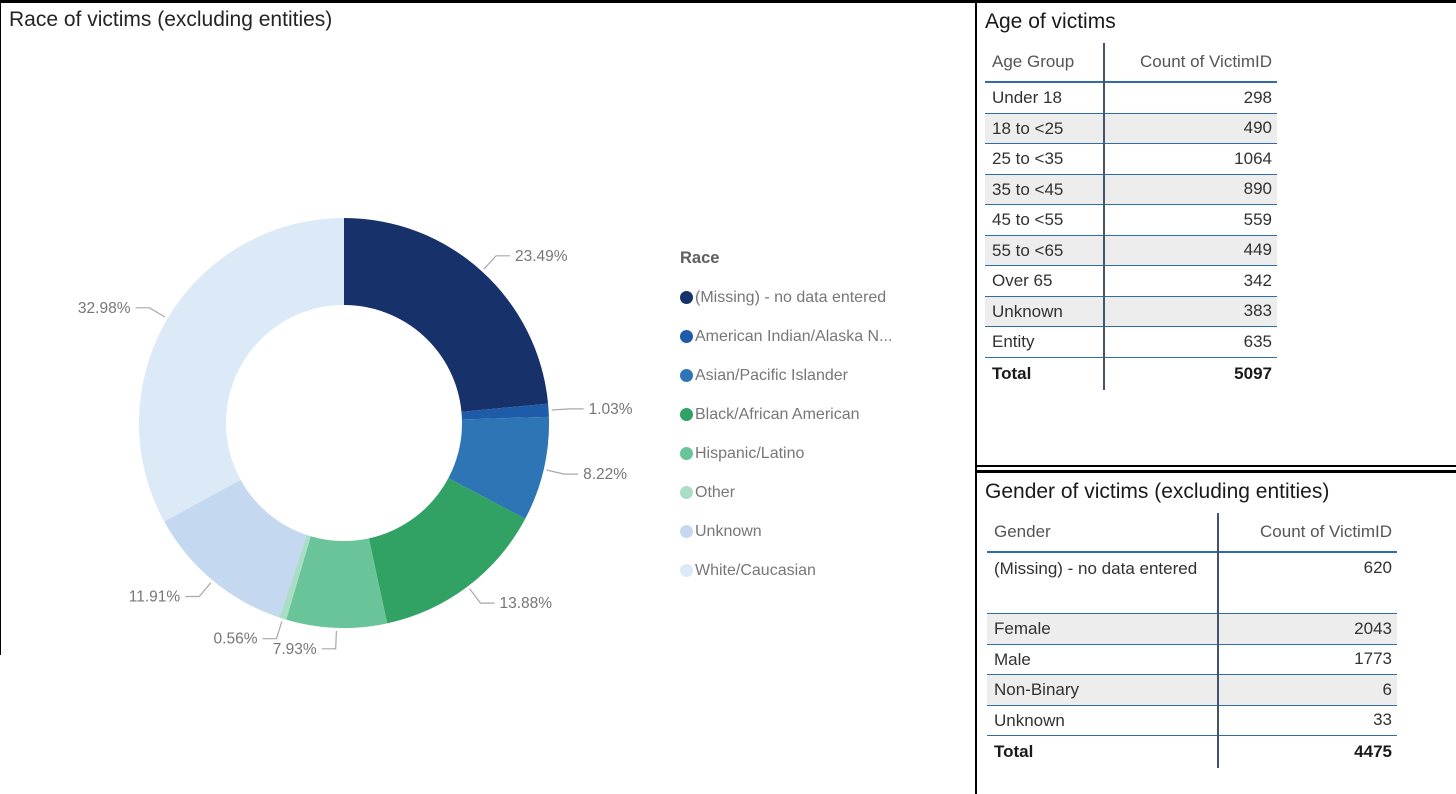 The image size is (1456, 794). Describe the element at coordinates (1257, 128) in the screenshot. I see `row-value: 490` at that location.